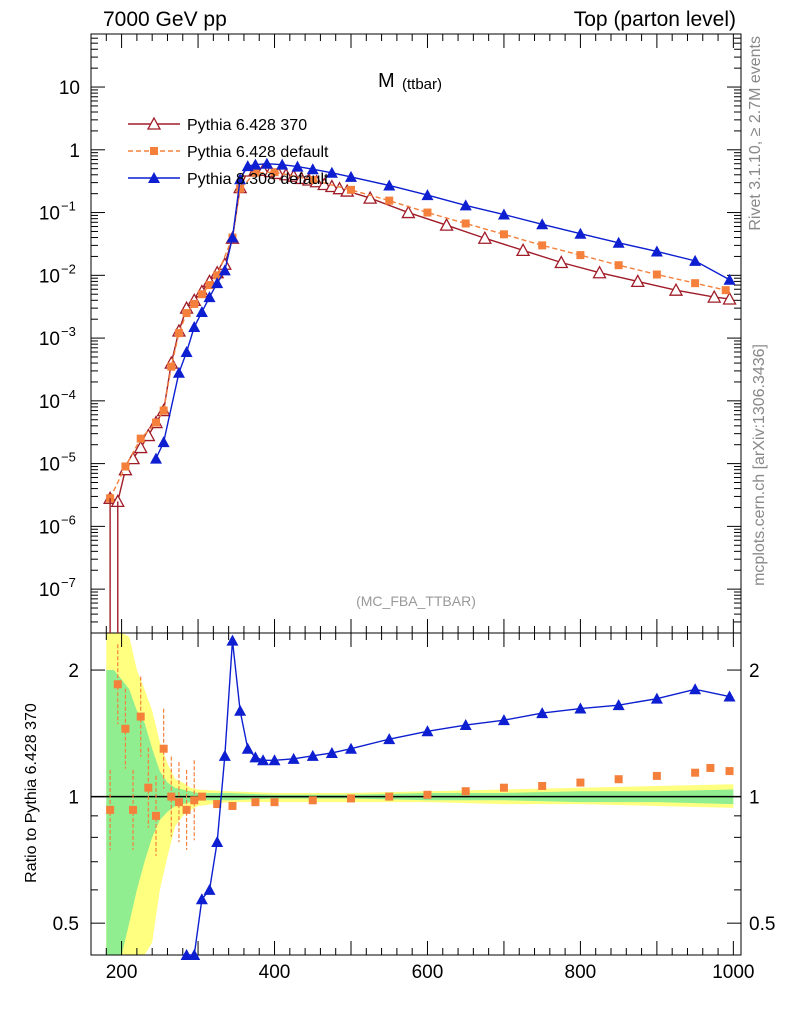  What do you see at coordinates (73, 798) in the screenshot?
I see `ratio-y-tick-label: 1` at bounding box center [73, 798].